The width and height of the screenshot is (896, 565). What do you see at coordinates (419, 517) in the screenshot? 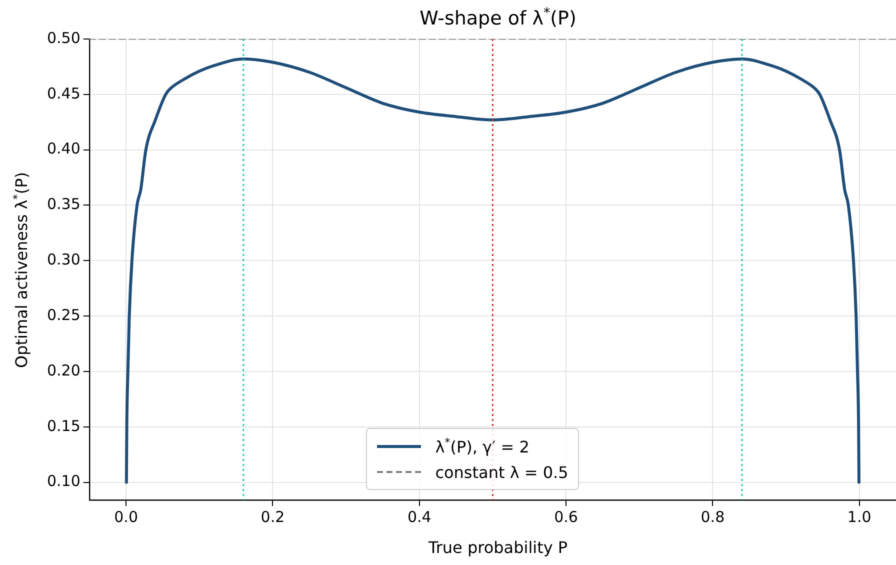
I see `x-tick-label: 0.4` at bounding box center [419, 517].